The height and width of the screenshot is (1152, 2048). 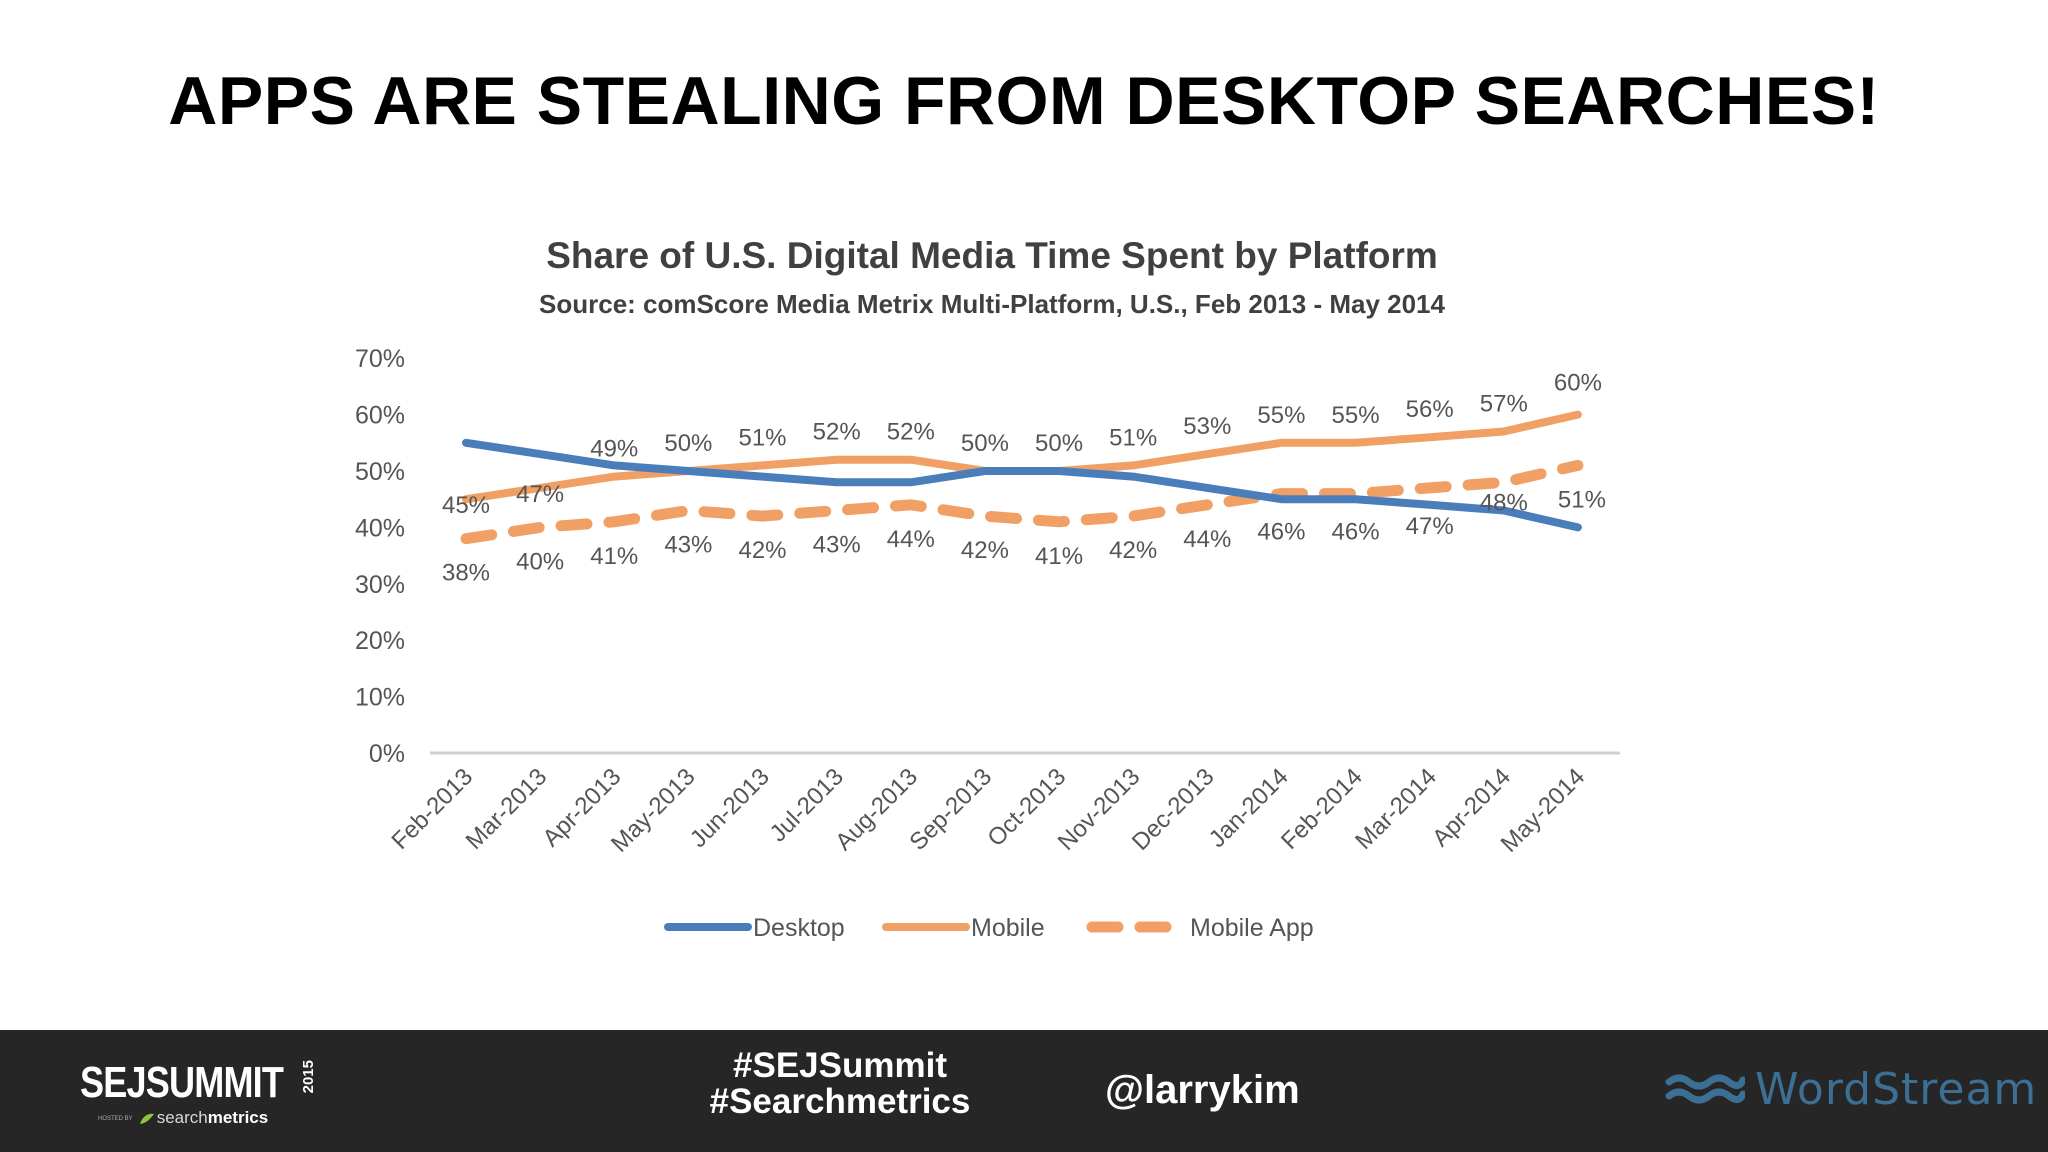 I want to click on sej-summit-wordmark: SEJSUMMIT, so click(x=182, y=1082).